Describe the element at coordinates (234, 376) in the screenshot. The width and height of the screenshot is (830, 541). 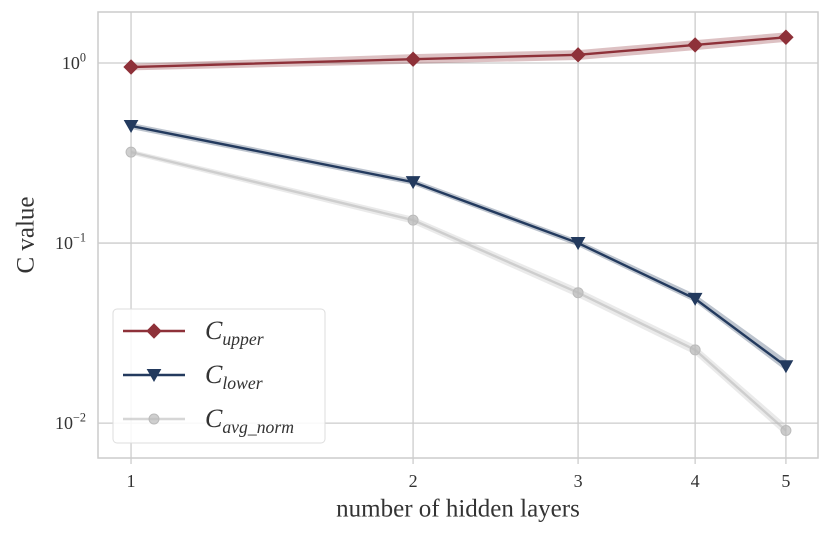
I see `legend-label: Clower` at that location.